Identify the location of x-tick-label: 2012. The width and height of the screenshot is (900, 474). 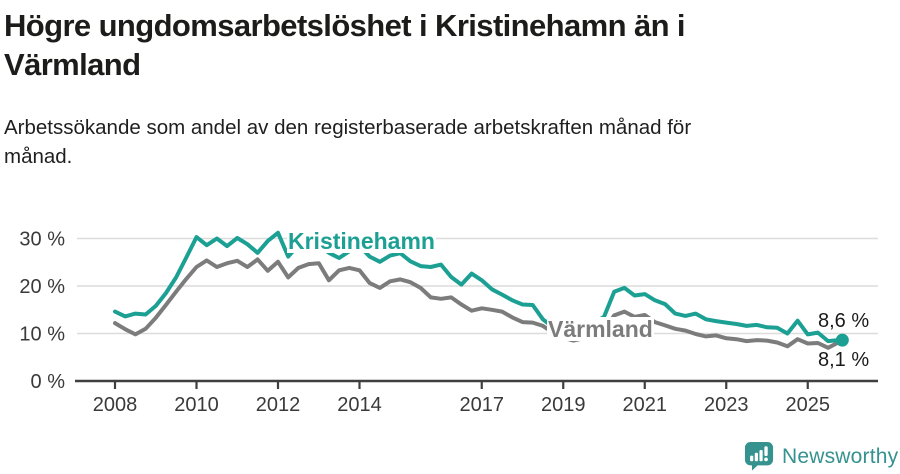
(278, 405).